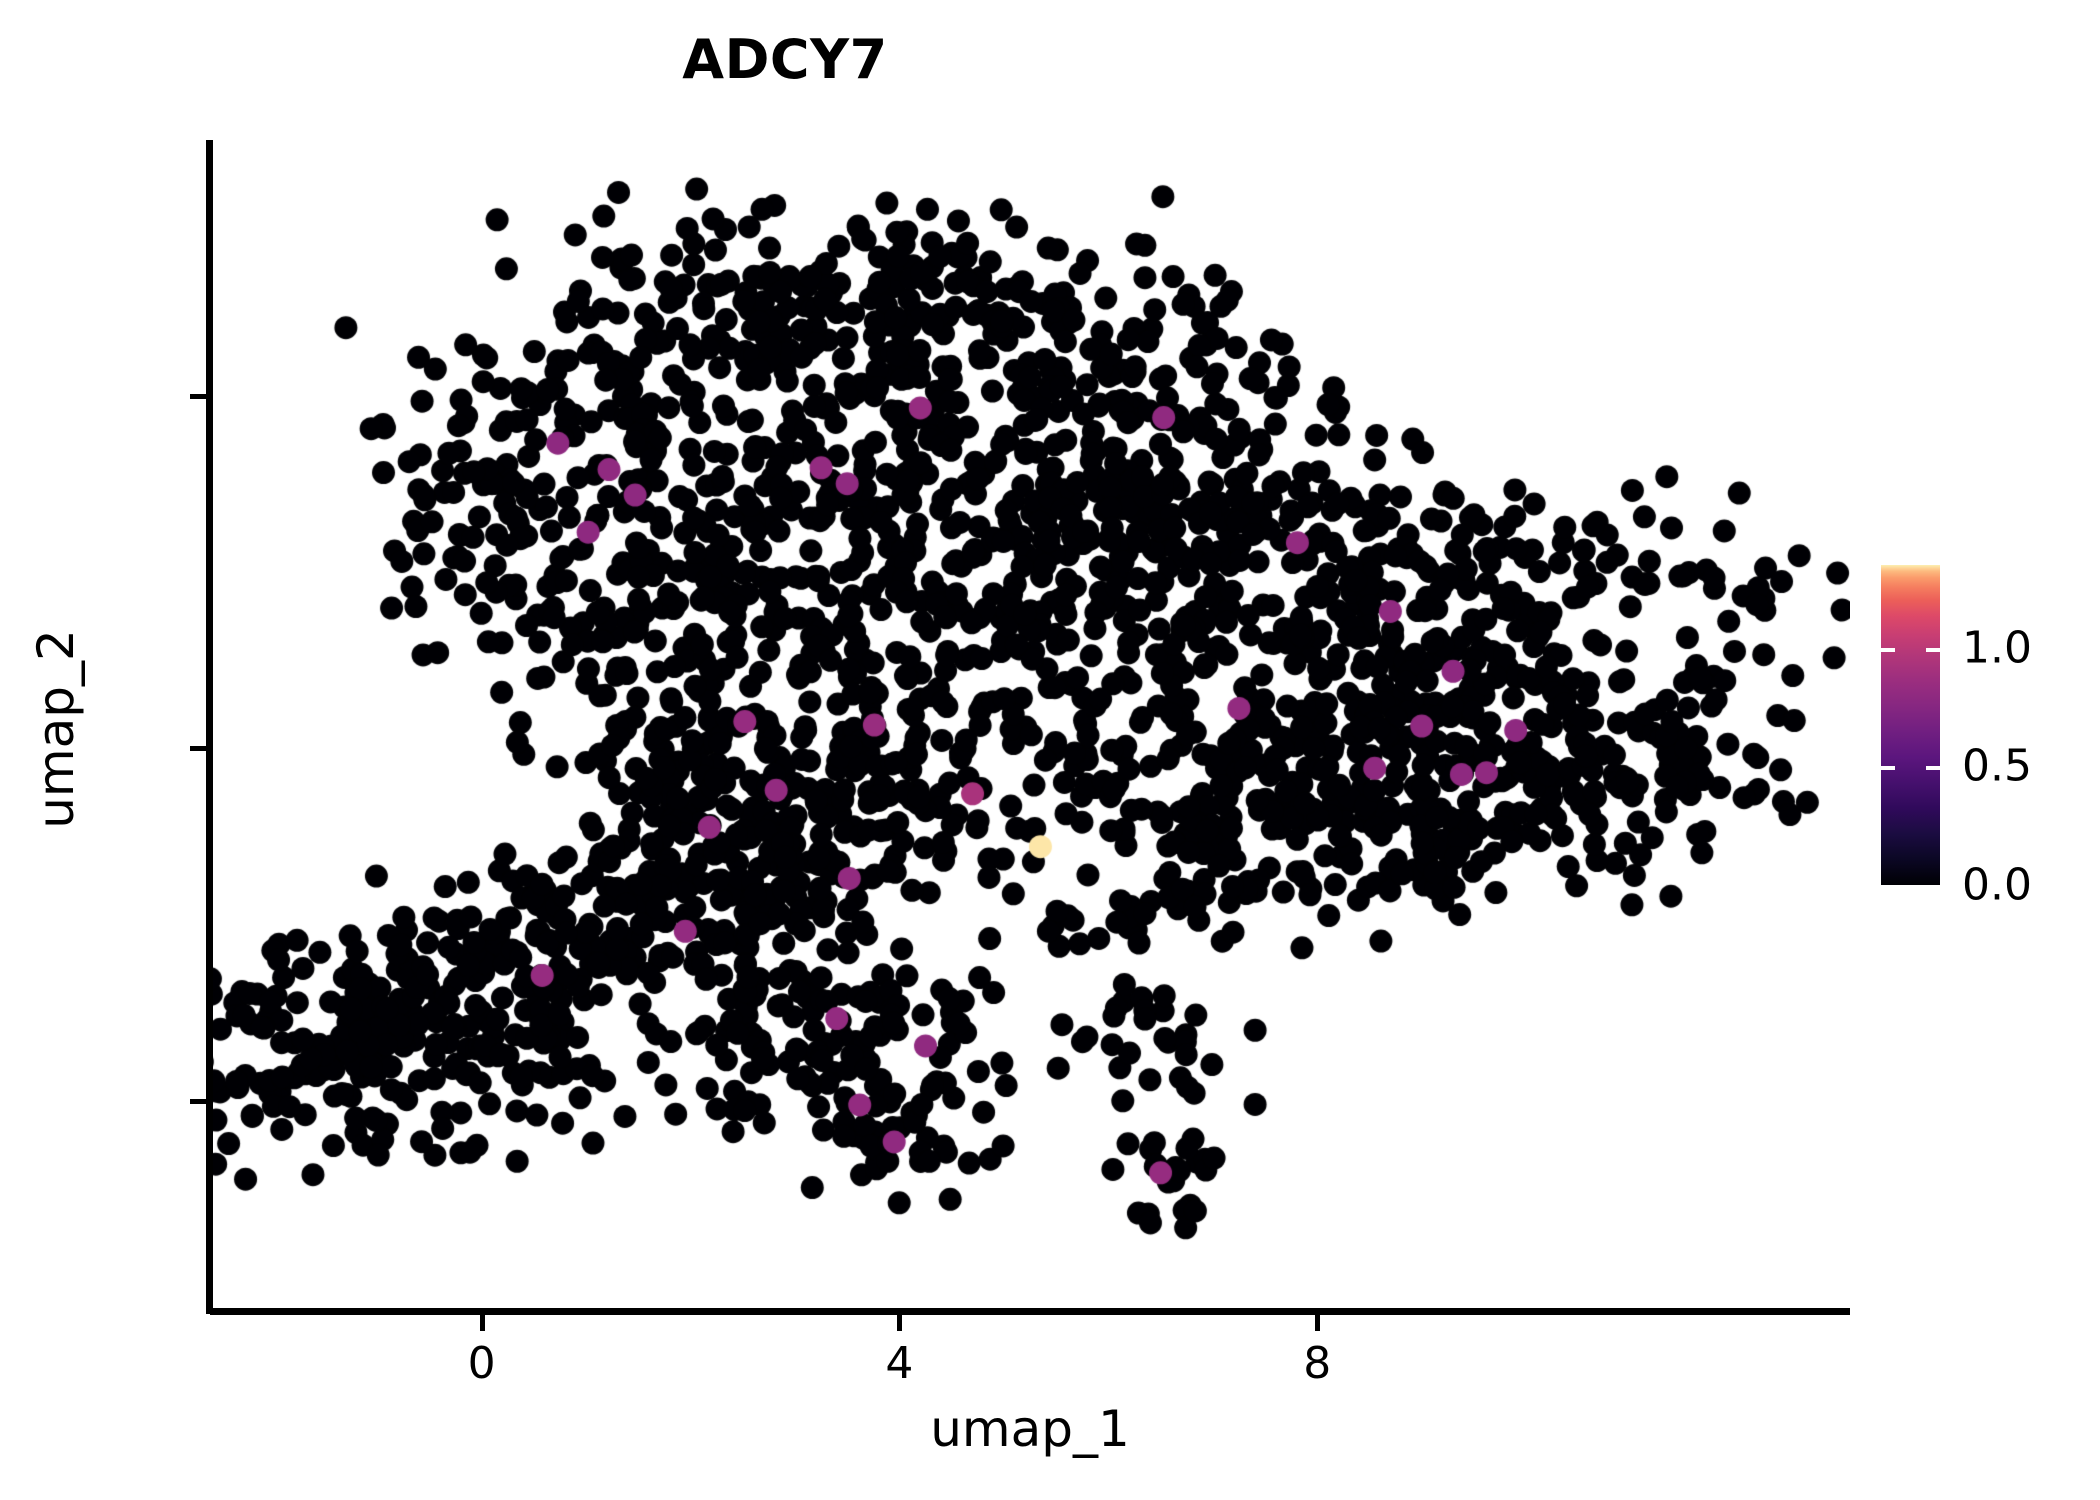 Image resolution: width=2100 pixels, height=1500 pixels. I want to click on colorbar, so click(1910, 725).